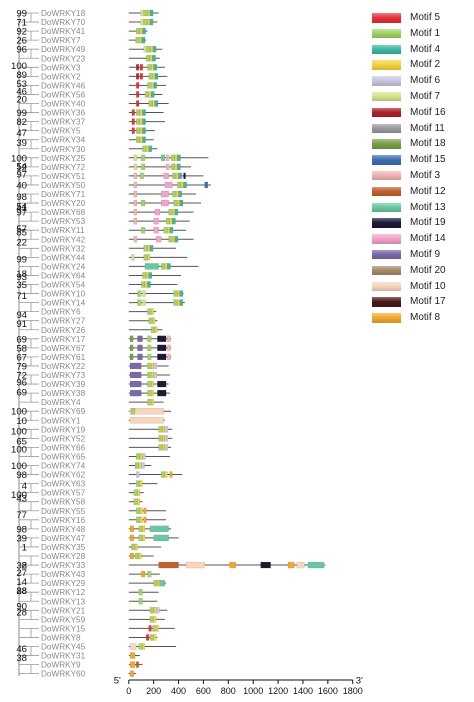 This screenshot has height=702, width=474. Describe the element at coordinates (155, 275) in the screenshot. I see `gene-dowrky64` at that location.